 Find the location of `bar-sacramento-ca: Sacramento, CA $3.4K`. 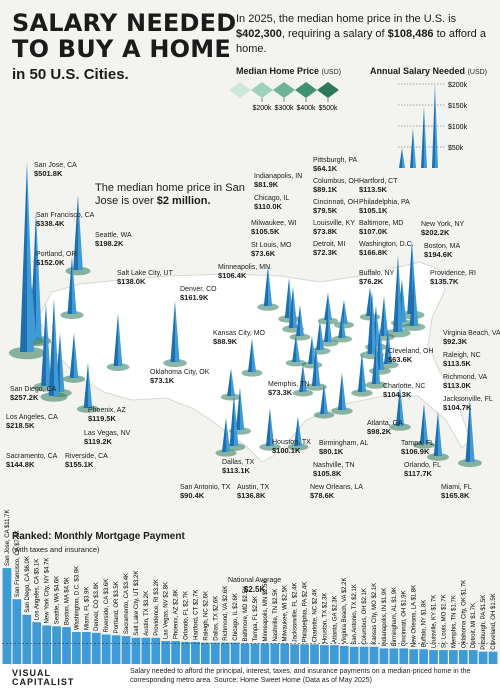

bar-sacramento-ca: Sacramento, CA $3.4K is located at coordinates (126, 618).